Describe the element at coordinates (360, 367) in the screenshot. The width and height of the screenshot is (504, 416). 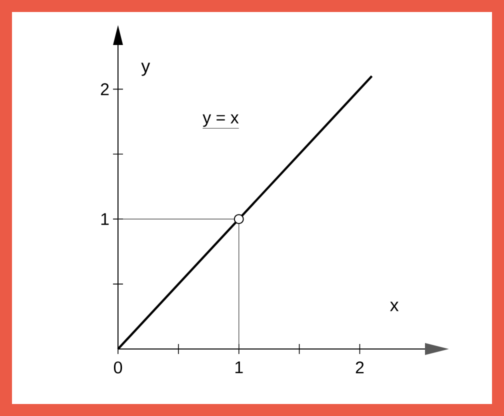
I see `x-tick-label: 2` at that location.